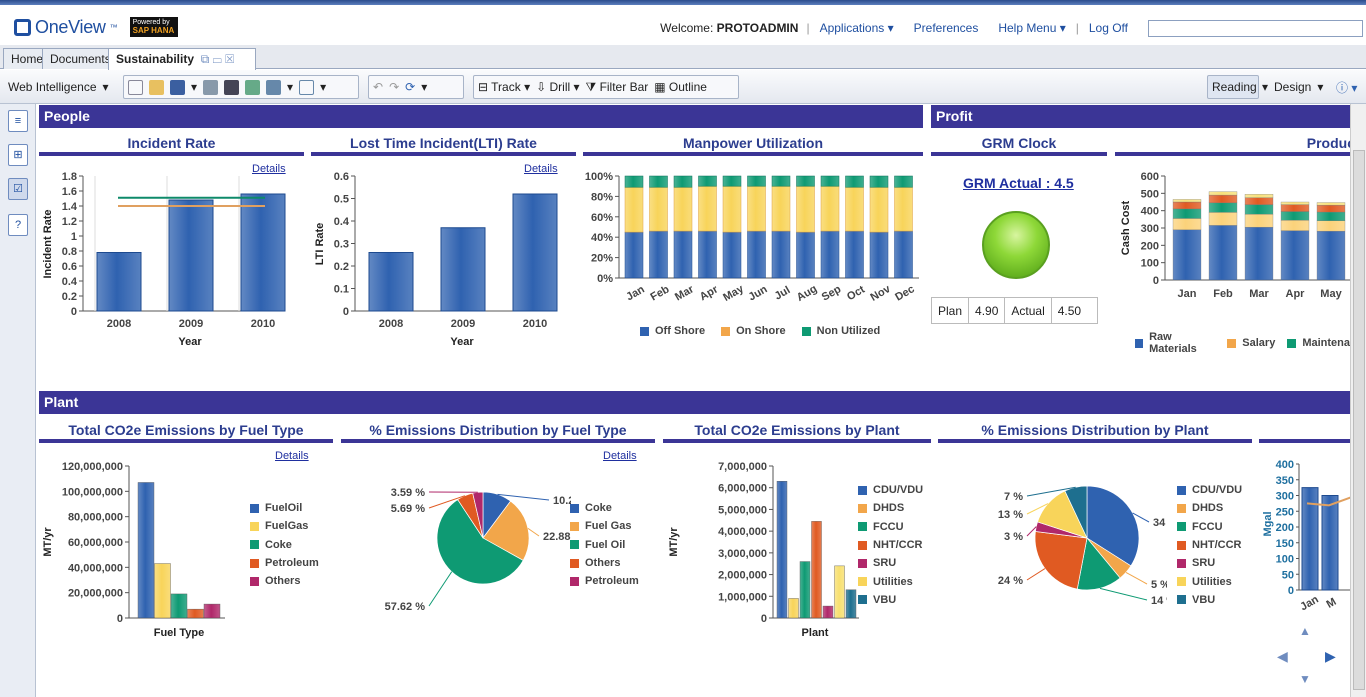  I want to click on dist-plant-pie: 34 % 5 % 14 % 24 % 3 % 13 % 7 %, so click(1082, 546).